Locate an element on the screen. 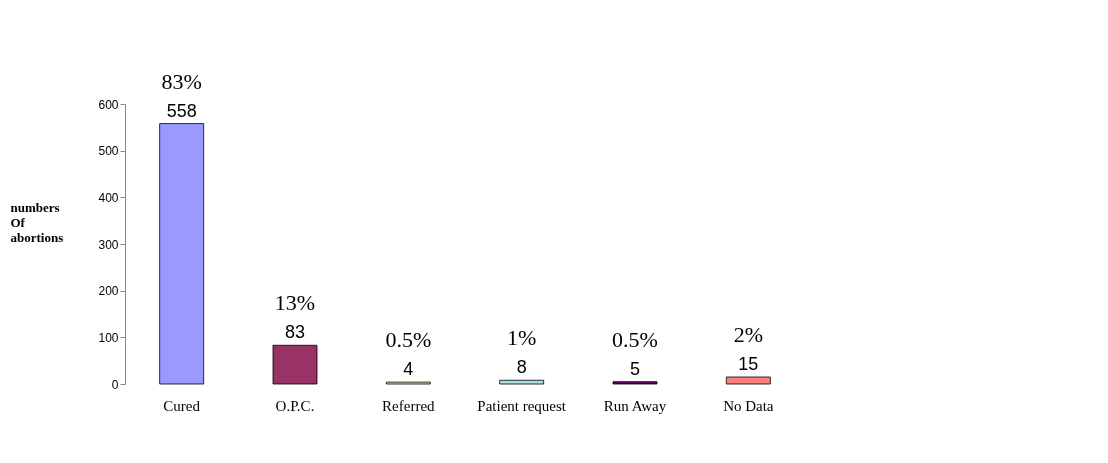 The width and height of the screenshot is (1108, 463). y-axis-title: numbers Of abortions is located at coordinates (37, 222).